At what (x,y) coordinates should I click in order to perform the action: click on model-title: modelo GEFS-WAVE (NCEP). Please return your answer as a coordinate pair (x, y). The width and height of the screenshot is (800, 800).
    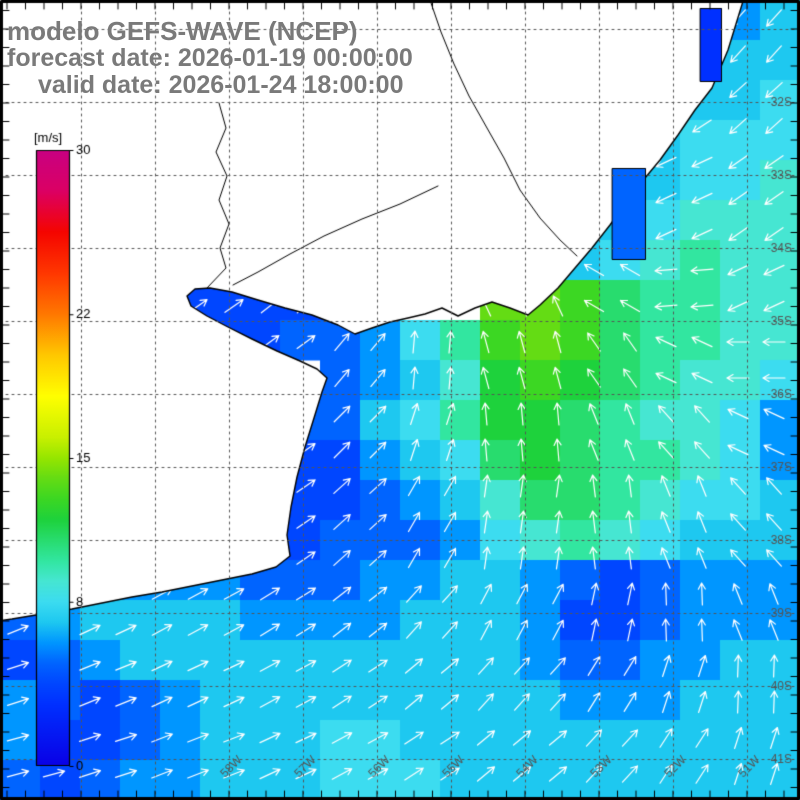
    Looking at the image, I should click on (182, 31).